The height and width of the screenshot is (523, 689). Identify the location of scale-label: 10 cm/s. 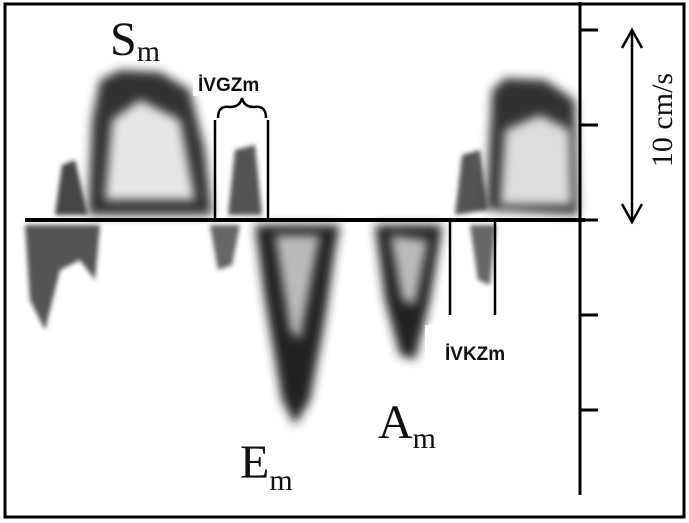
(662, 120).